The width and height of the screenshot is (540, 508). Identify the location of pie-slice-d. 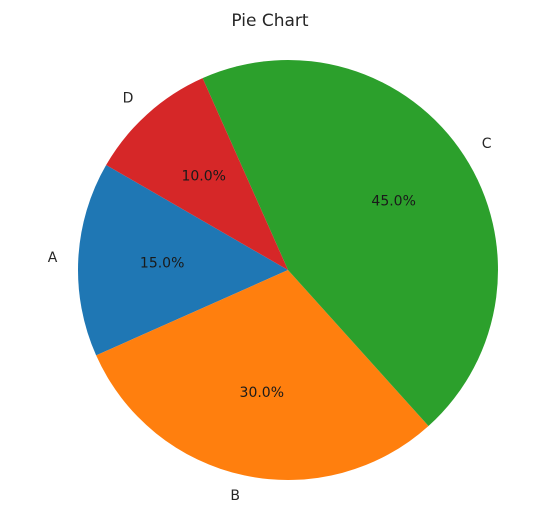
(197, 174).